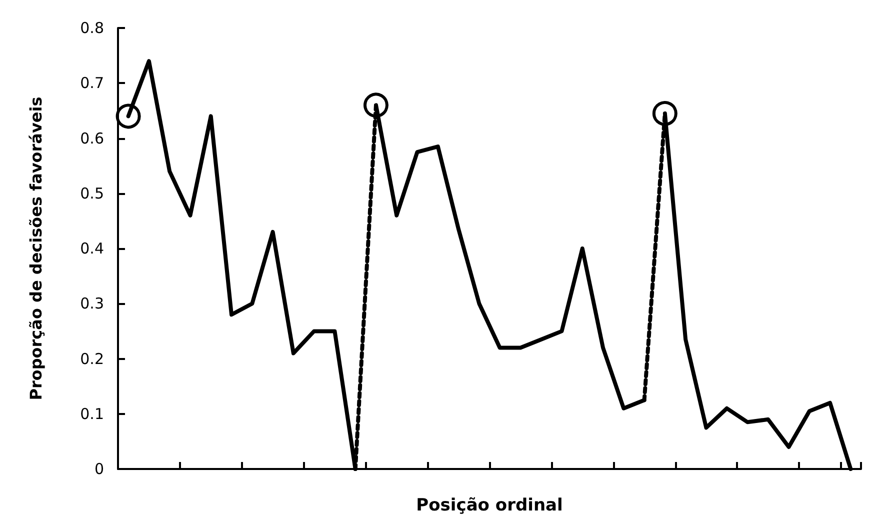 The width and height of the screenshot is (881, 527). I want to click on y-axis-title: Proporção de decisões favoráveis, so click(36, 248).